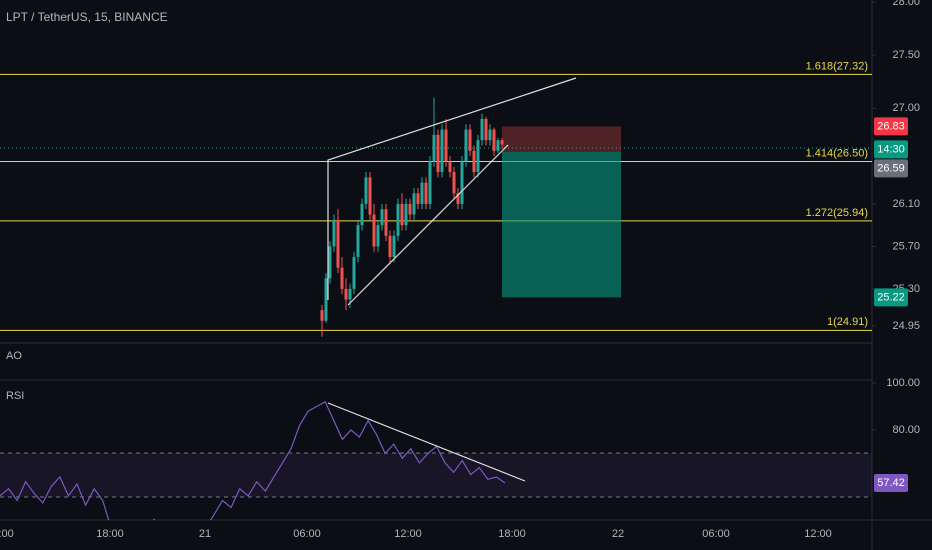 The height and width of the screenshot is (550, 932). What do you see at coordinates (906, 4) in the screenshot?
I see `price-tick-label: 28.00` at bounding box center [906, 4].